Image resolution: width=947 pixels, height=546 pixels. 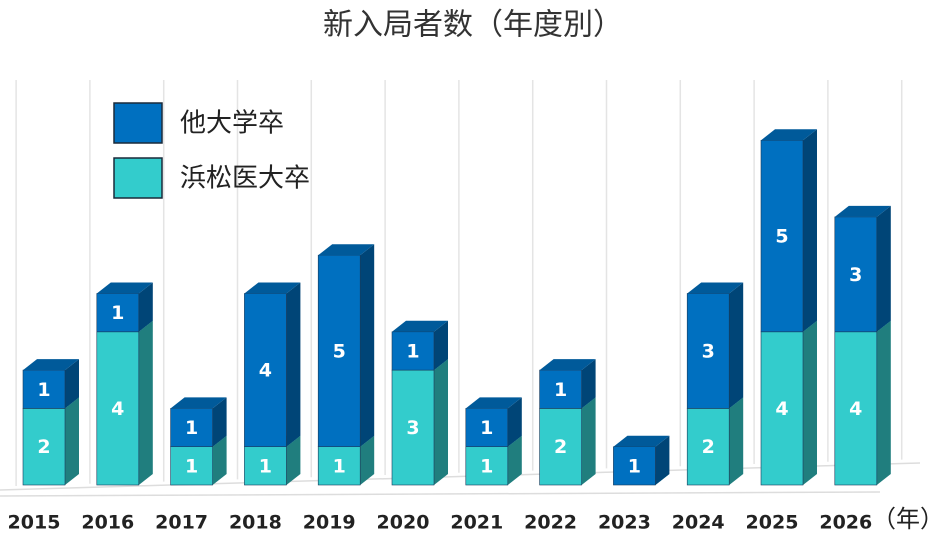 I want to click on x-tick-label: 2024, so click(x=698, y=523).